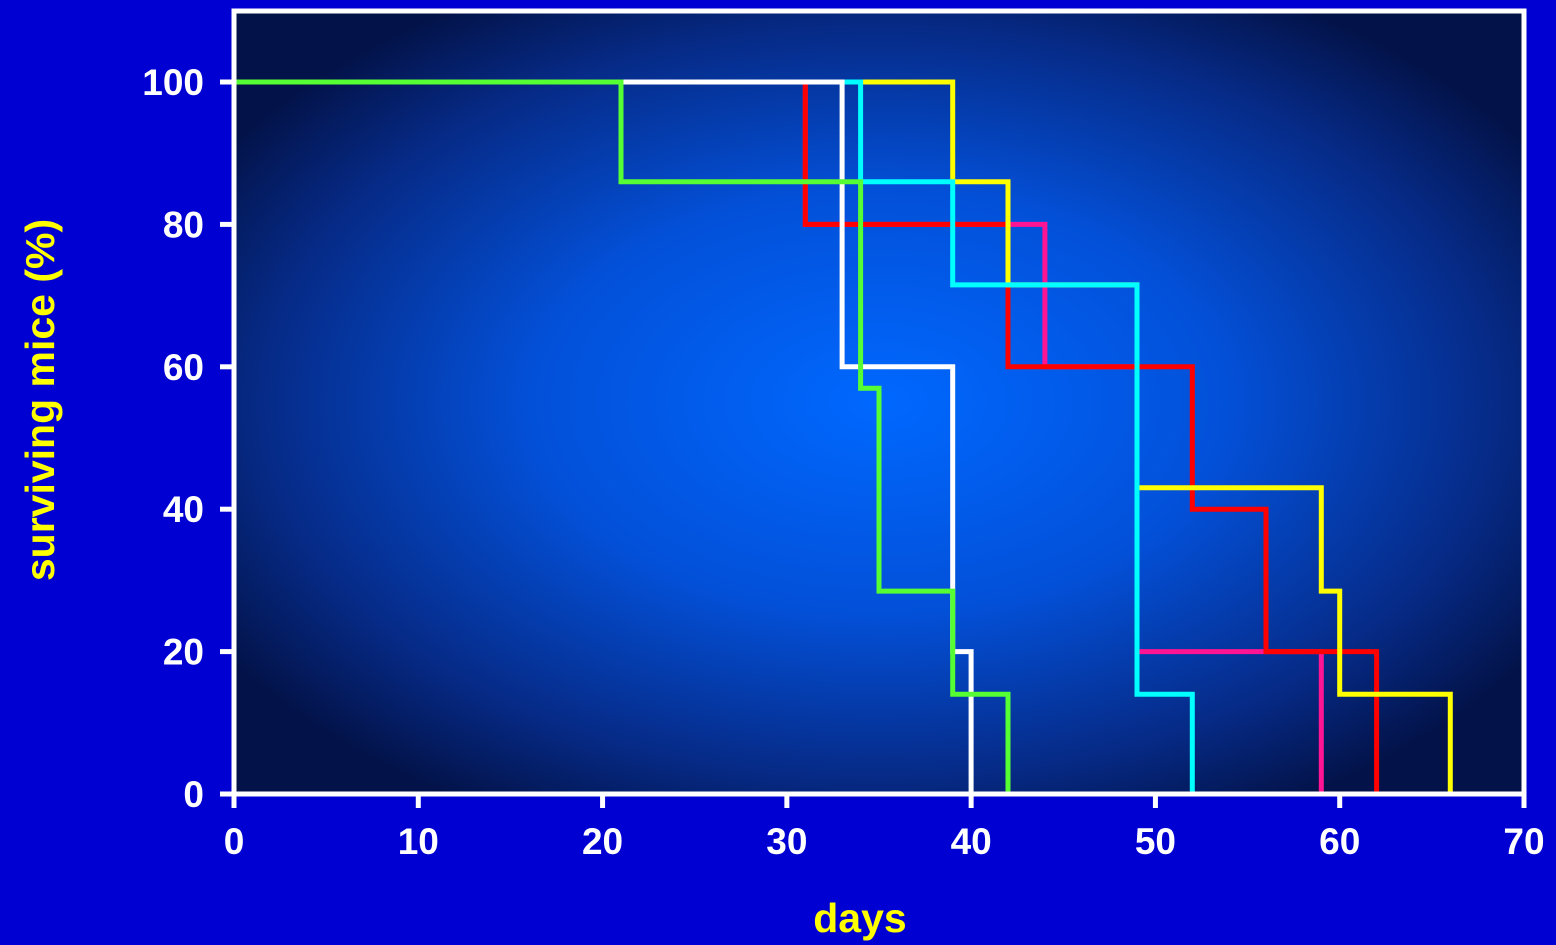  I want to click on x-tick-label: 0, so click(234, 841).